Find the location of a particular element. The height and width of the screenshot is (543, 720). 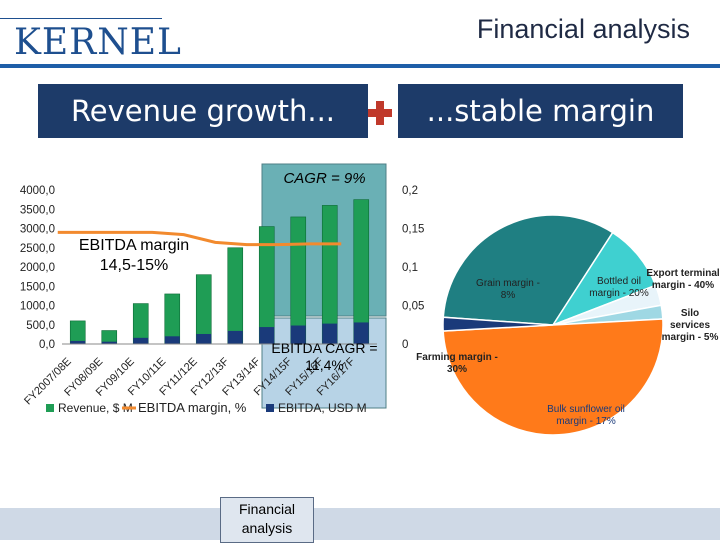

logo-rule is located at coordinates (81, 18).